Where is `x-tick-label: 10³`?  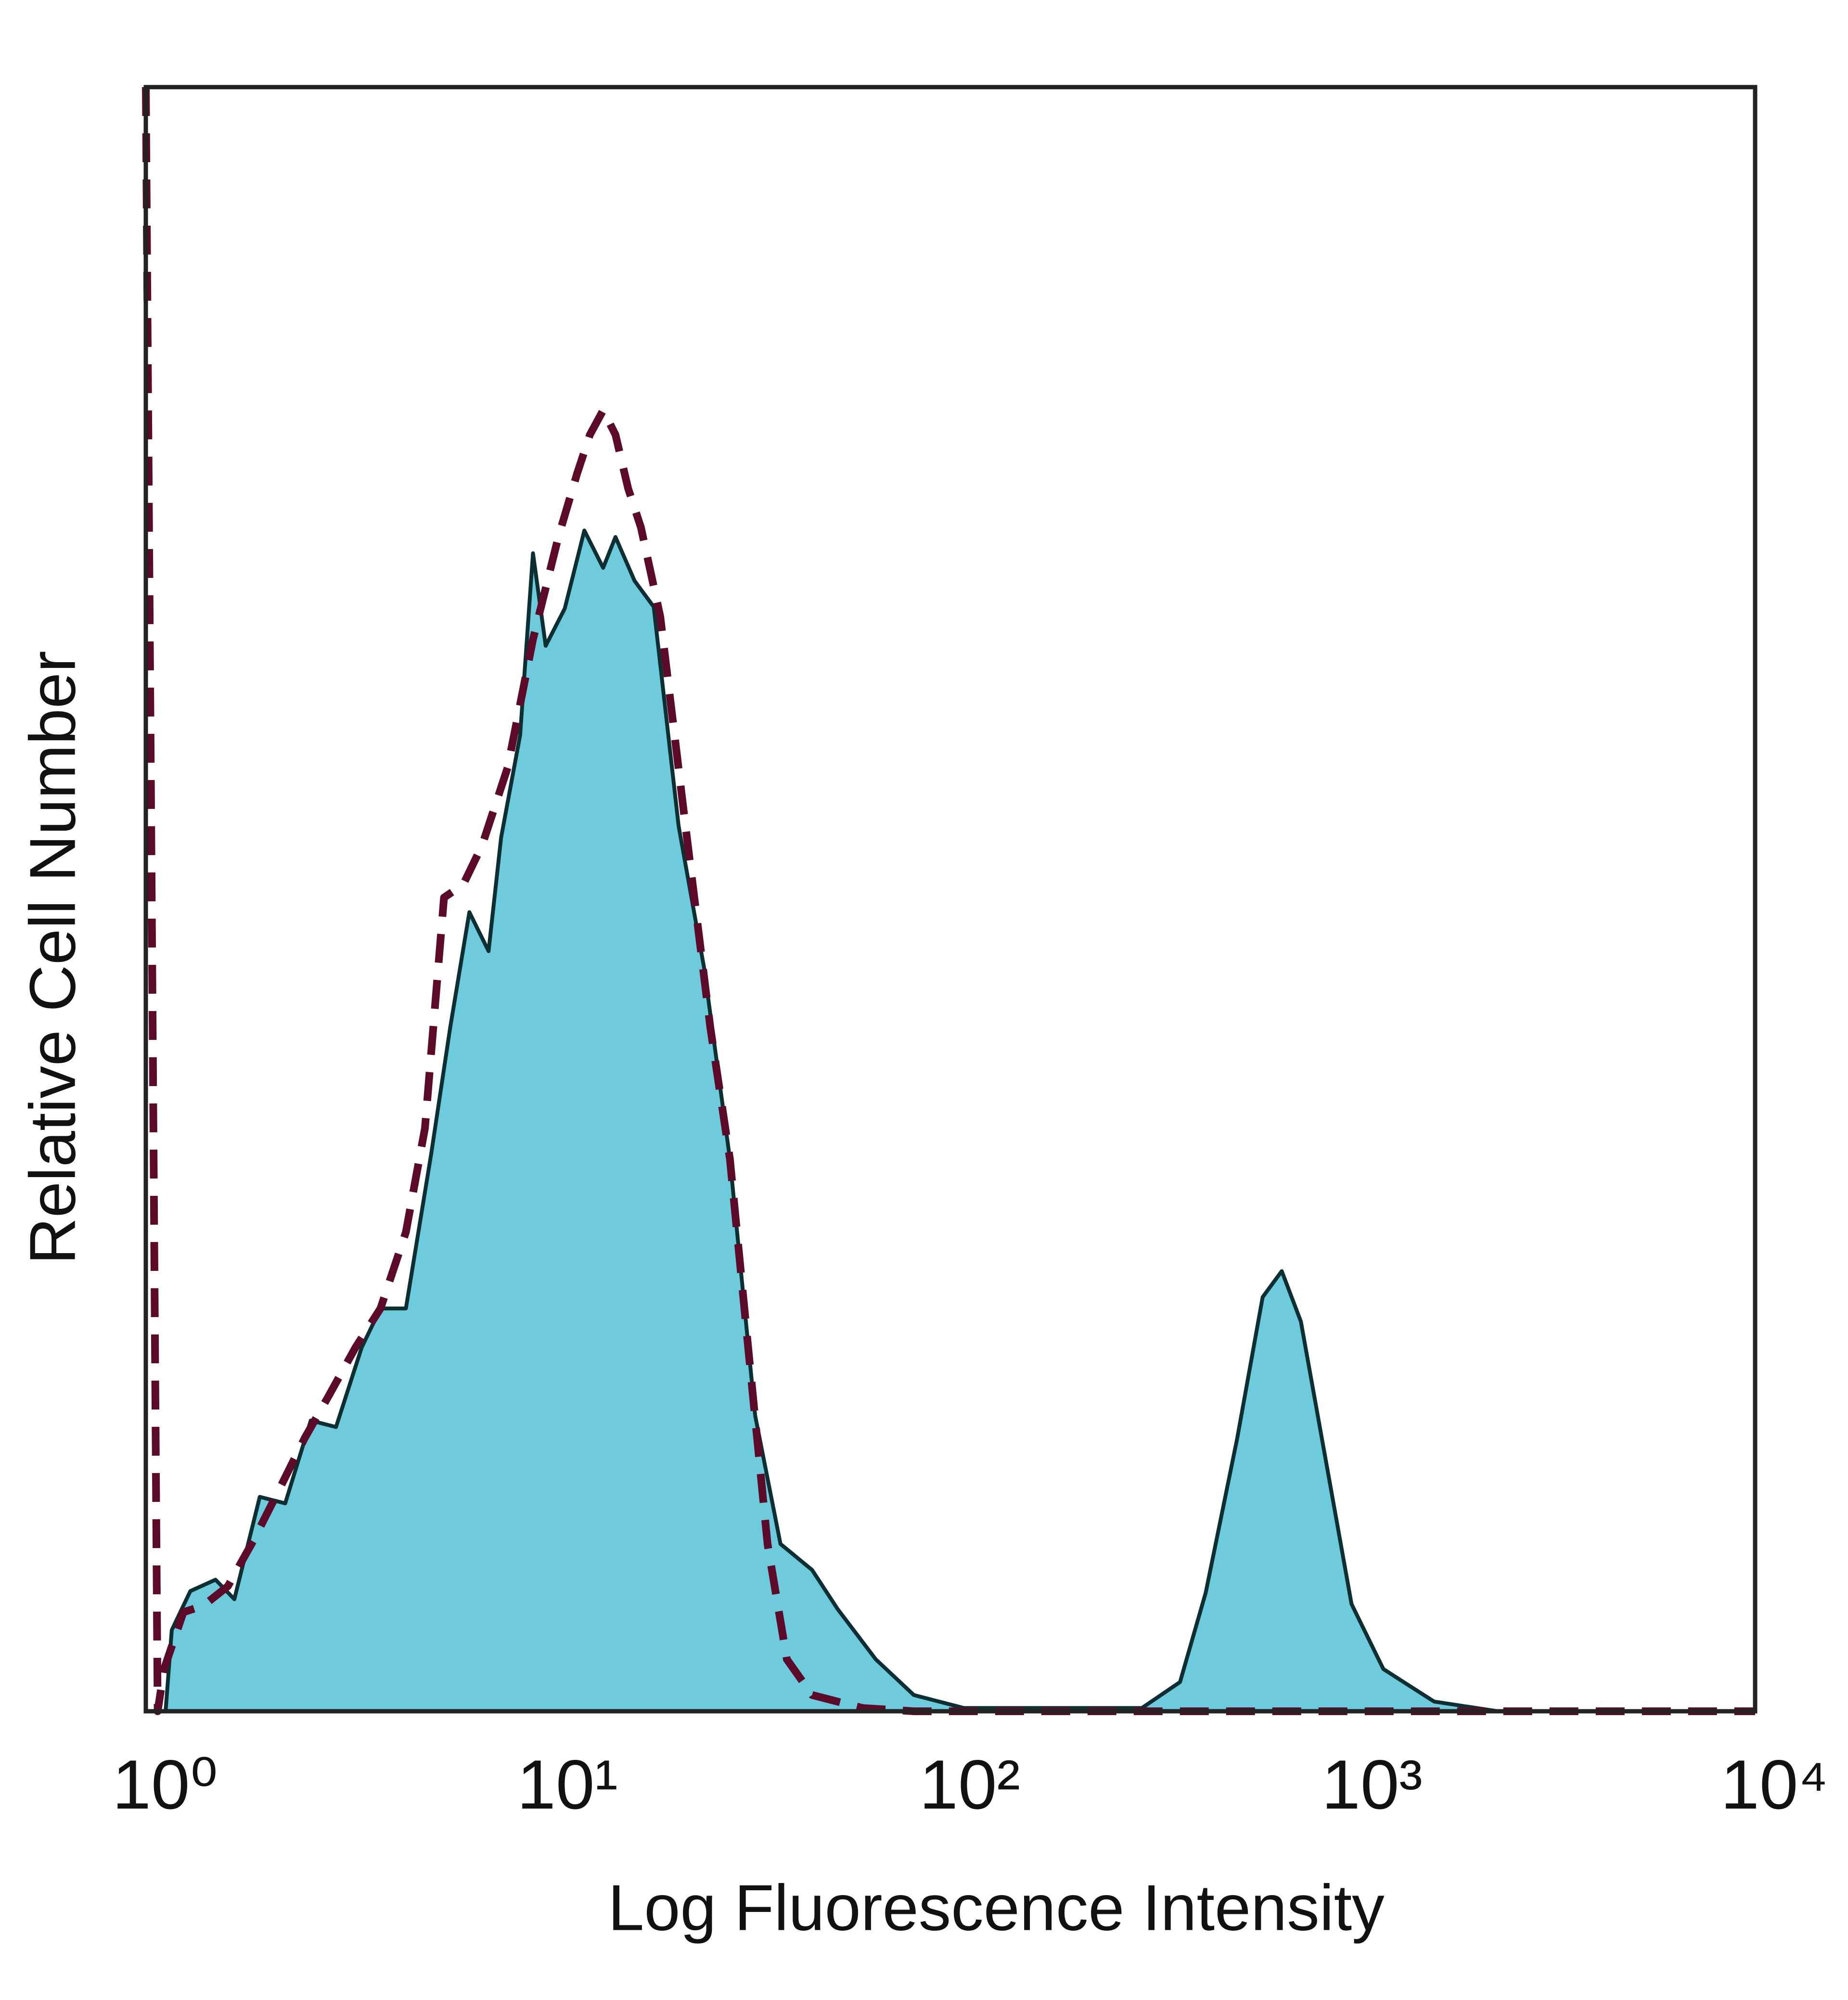
x-tick-label: 10³ is located at coordinates (1372, 1784).